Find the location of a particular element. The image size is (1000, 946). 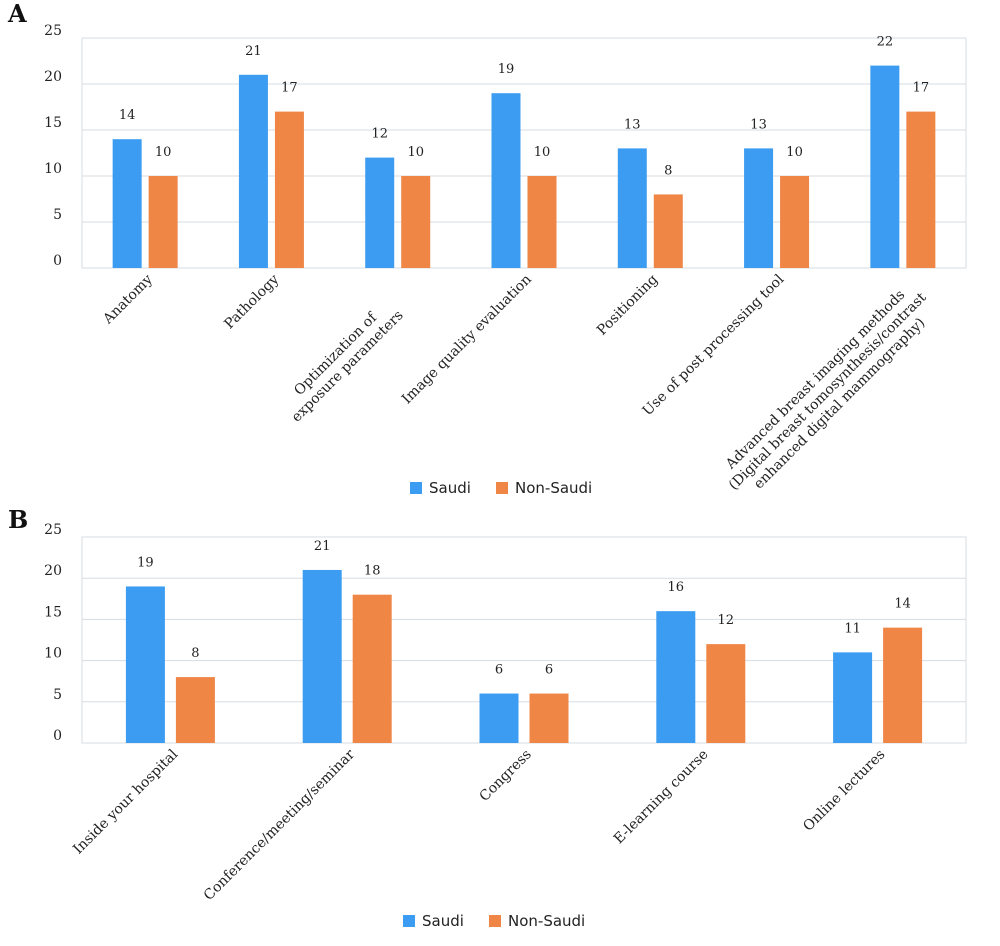

category-label-line: (Digital breast tomosynthesis/contrast is located at coordinates (828, 391).